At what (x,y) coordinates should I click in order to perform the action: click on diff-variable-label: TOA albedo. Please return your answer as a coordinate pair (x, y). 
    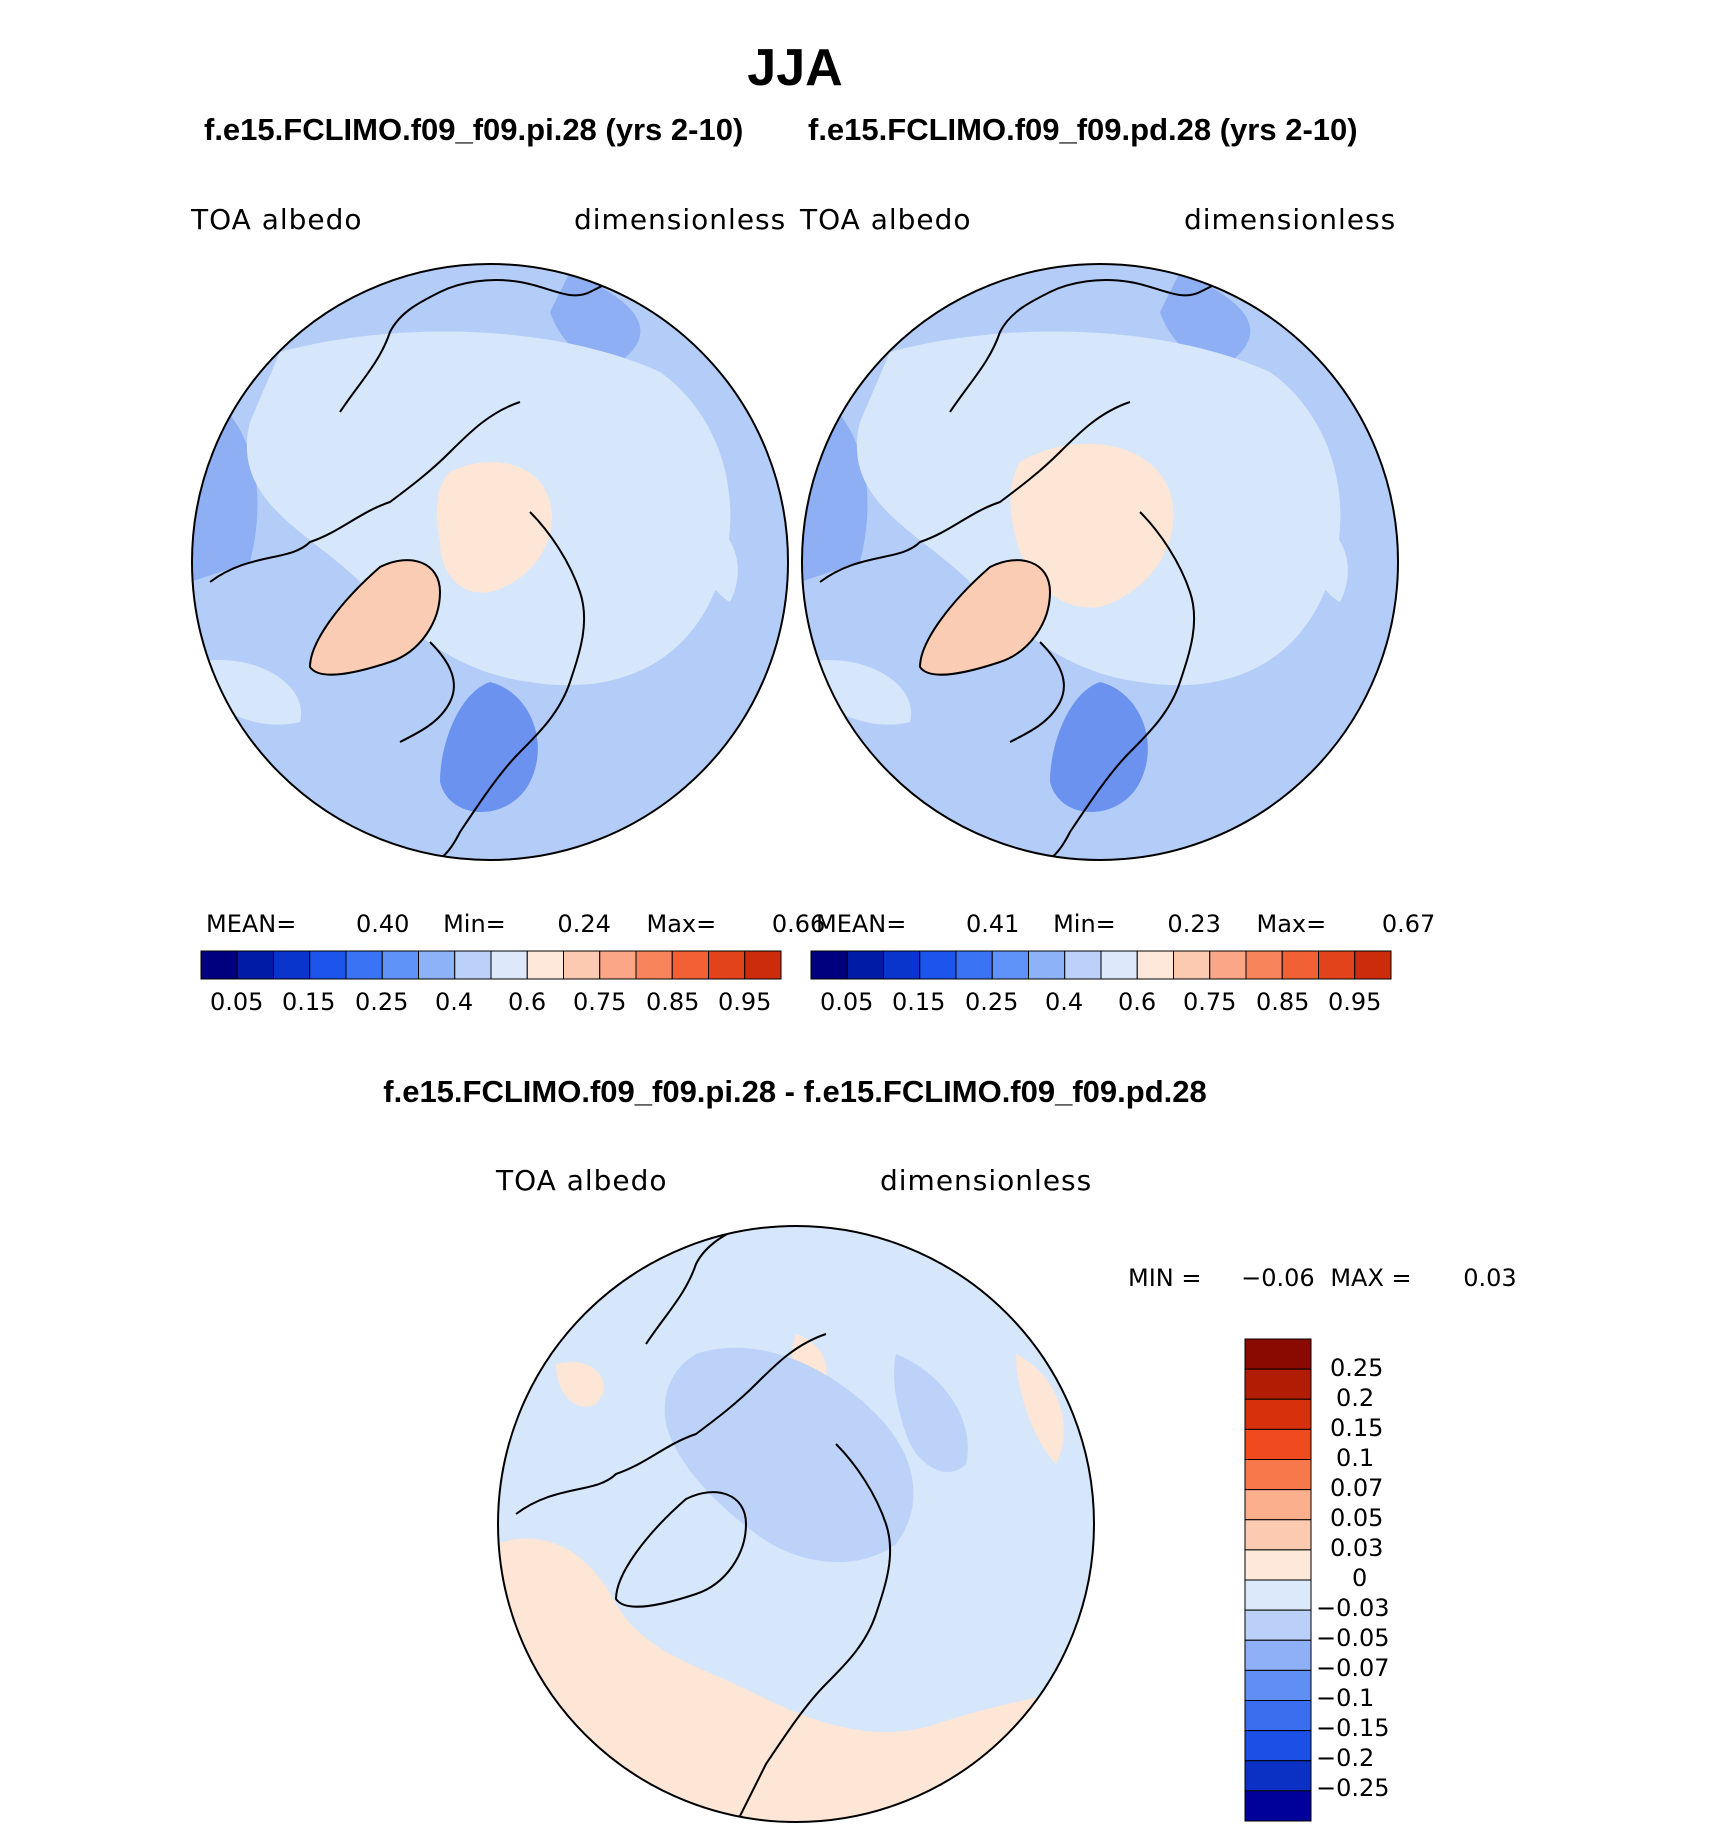
    Looking at the image, I should click on (582, 1180).